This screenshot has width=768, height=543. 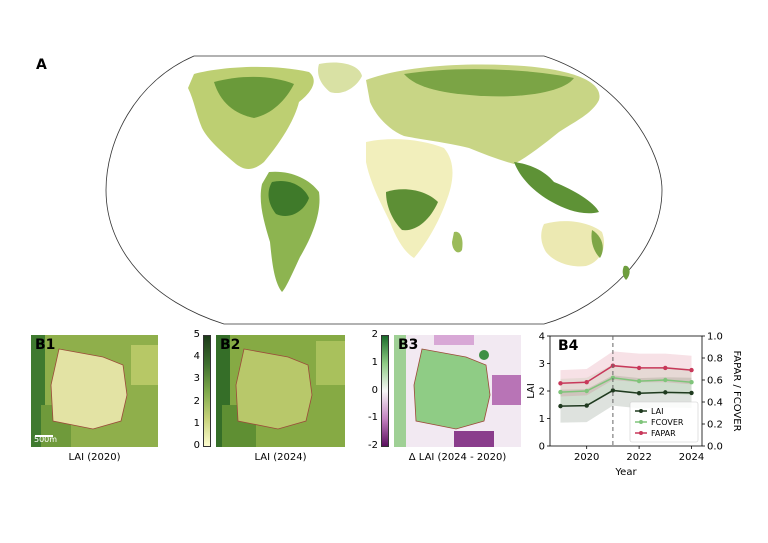 What do you see at coordinates (196, 423) in the screenshot?
I see `lai-tick-1: 1` at bounding box center [196, 423].